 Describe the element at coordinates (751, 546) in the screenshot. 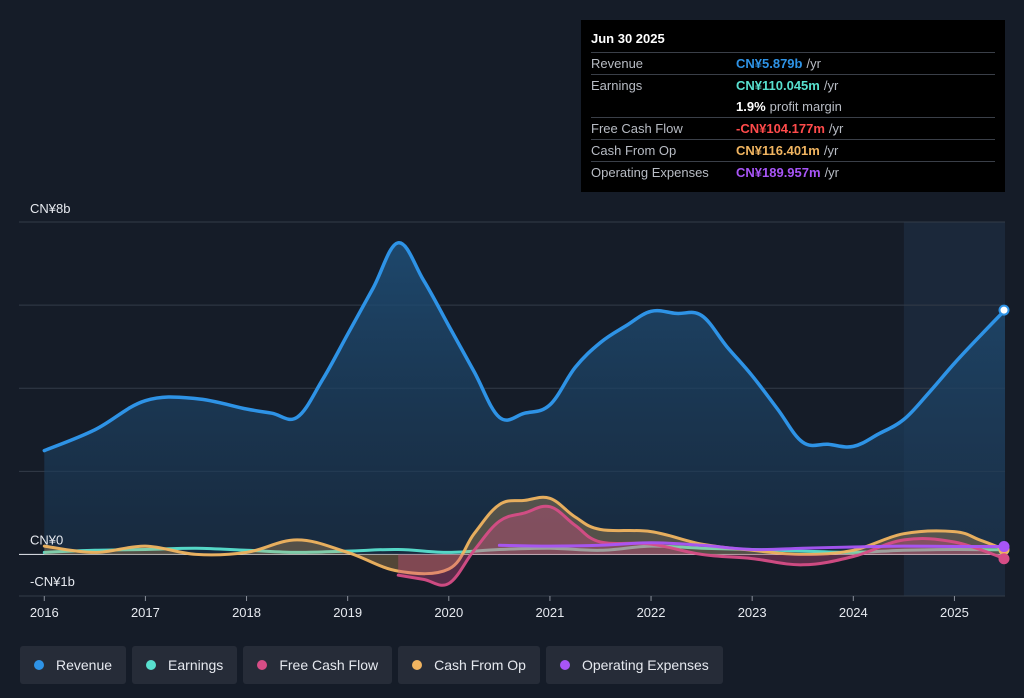

I see `opex-line` at that location.